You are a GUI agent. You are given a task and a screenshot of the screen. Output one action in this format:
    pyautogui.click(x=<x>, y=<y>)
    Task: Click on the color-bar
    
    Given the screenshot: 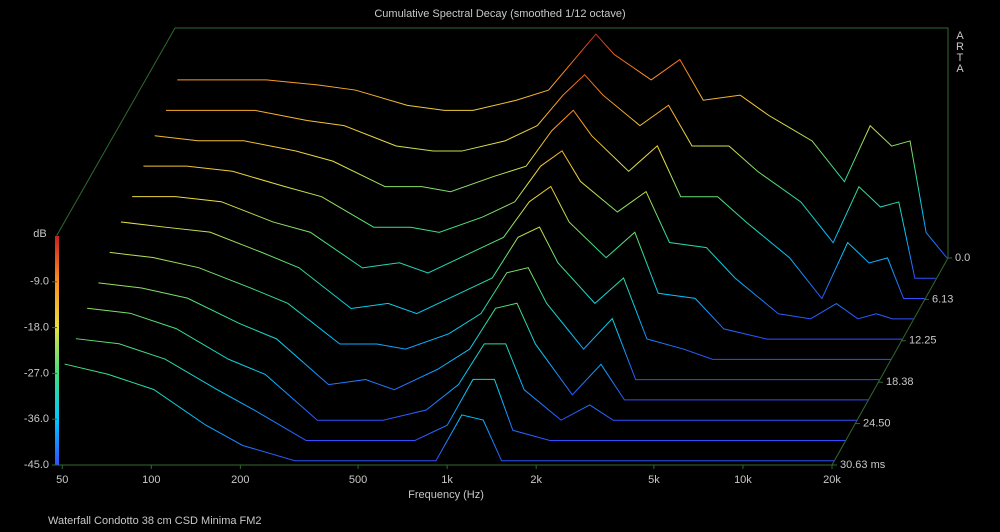 What is the action you would take?
    pyautogui.click(x=57, y=350)
    